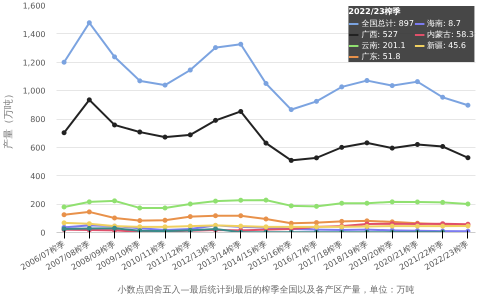 Image resolution: width=480 pixels, height=300 pixels. I want to click on y-tick-label: 1,200, so click(34, 63).